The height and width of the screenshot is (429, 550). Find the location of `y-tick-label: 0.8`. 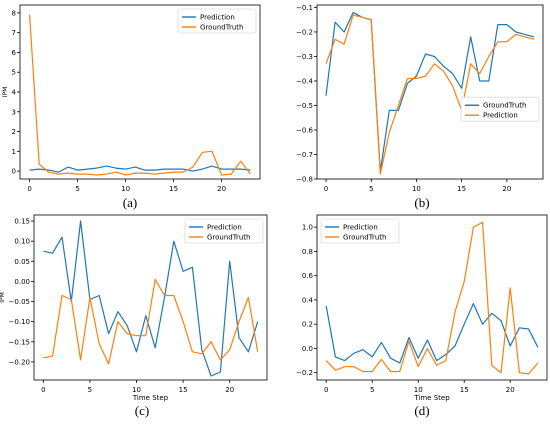

y-tick-label: 0.8 is located at coordinates (307, 252).